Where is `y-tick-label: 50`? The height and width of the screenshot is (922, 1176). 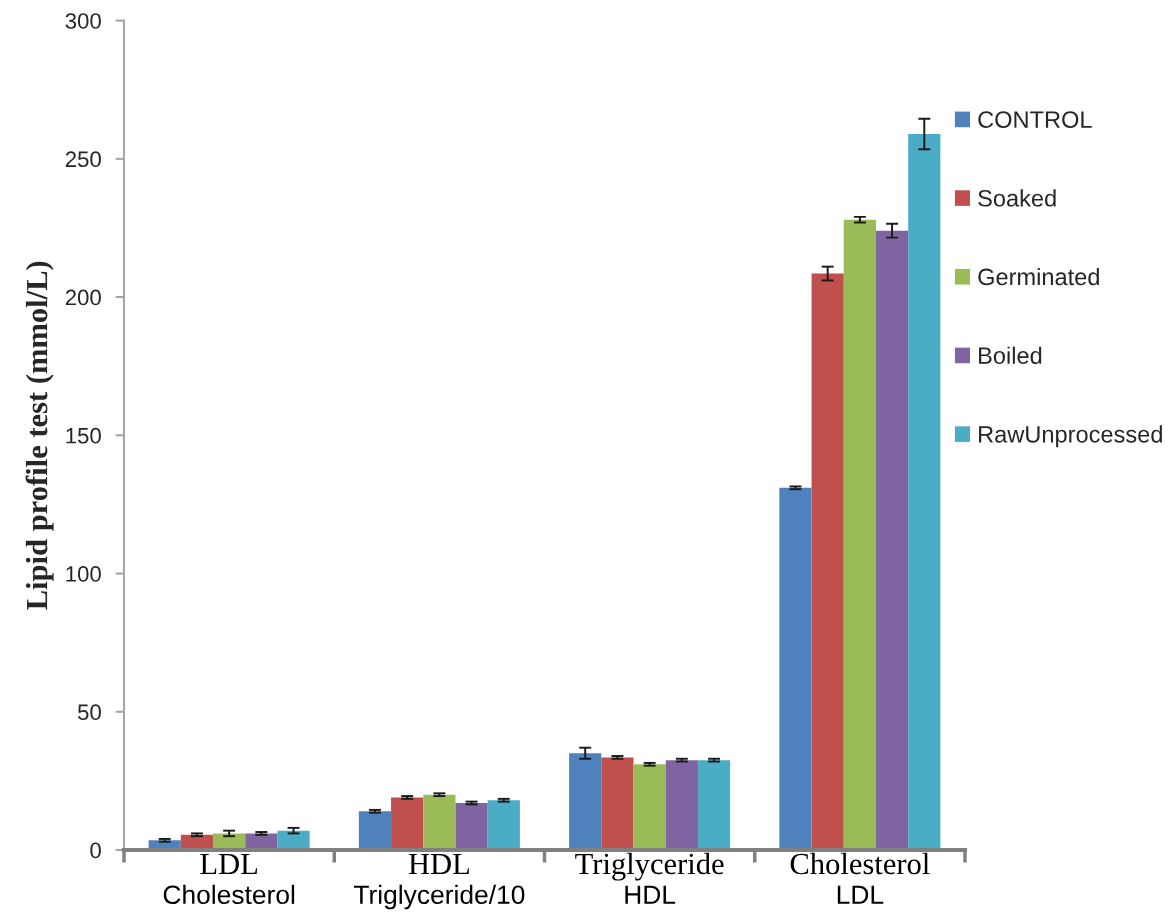
y-tick-label: 50 is located at coordinates (89, 712).